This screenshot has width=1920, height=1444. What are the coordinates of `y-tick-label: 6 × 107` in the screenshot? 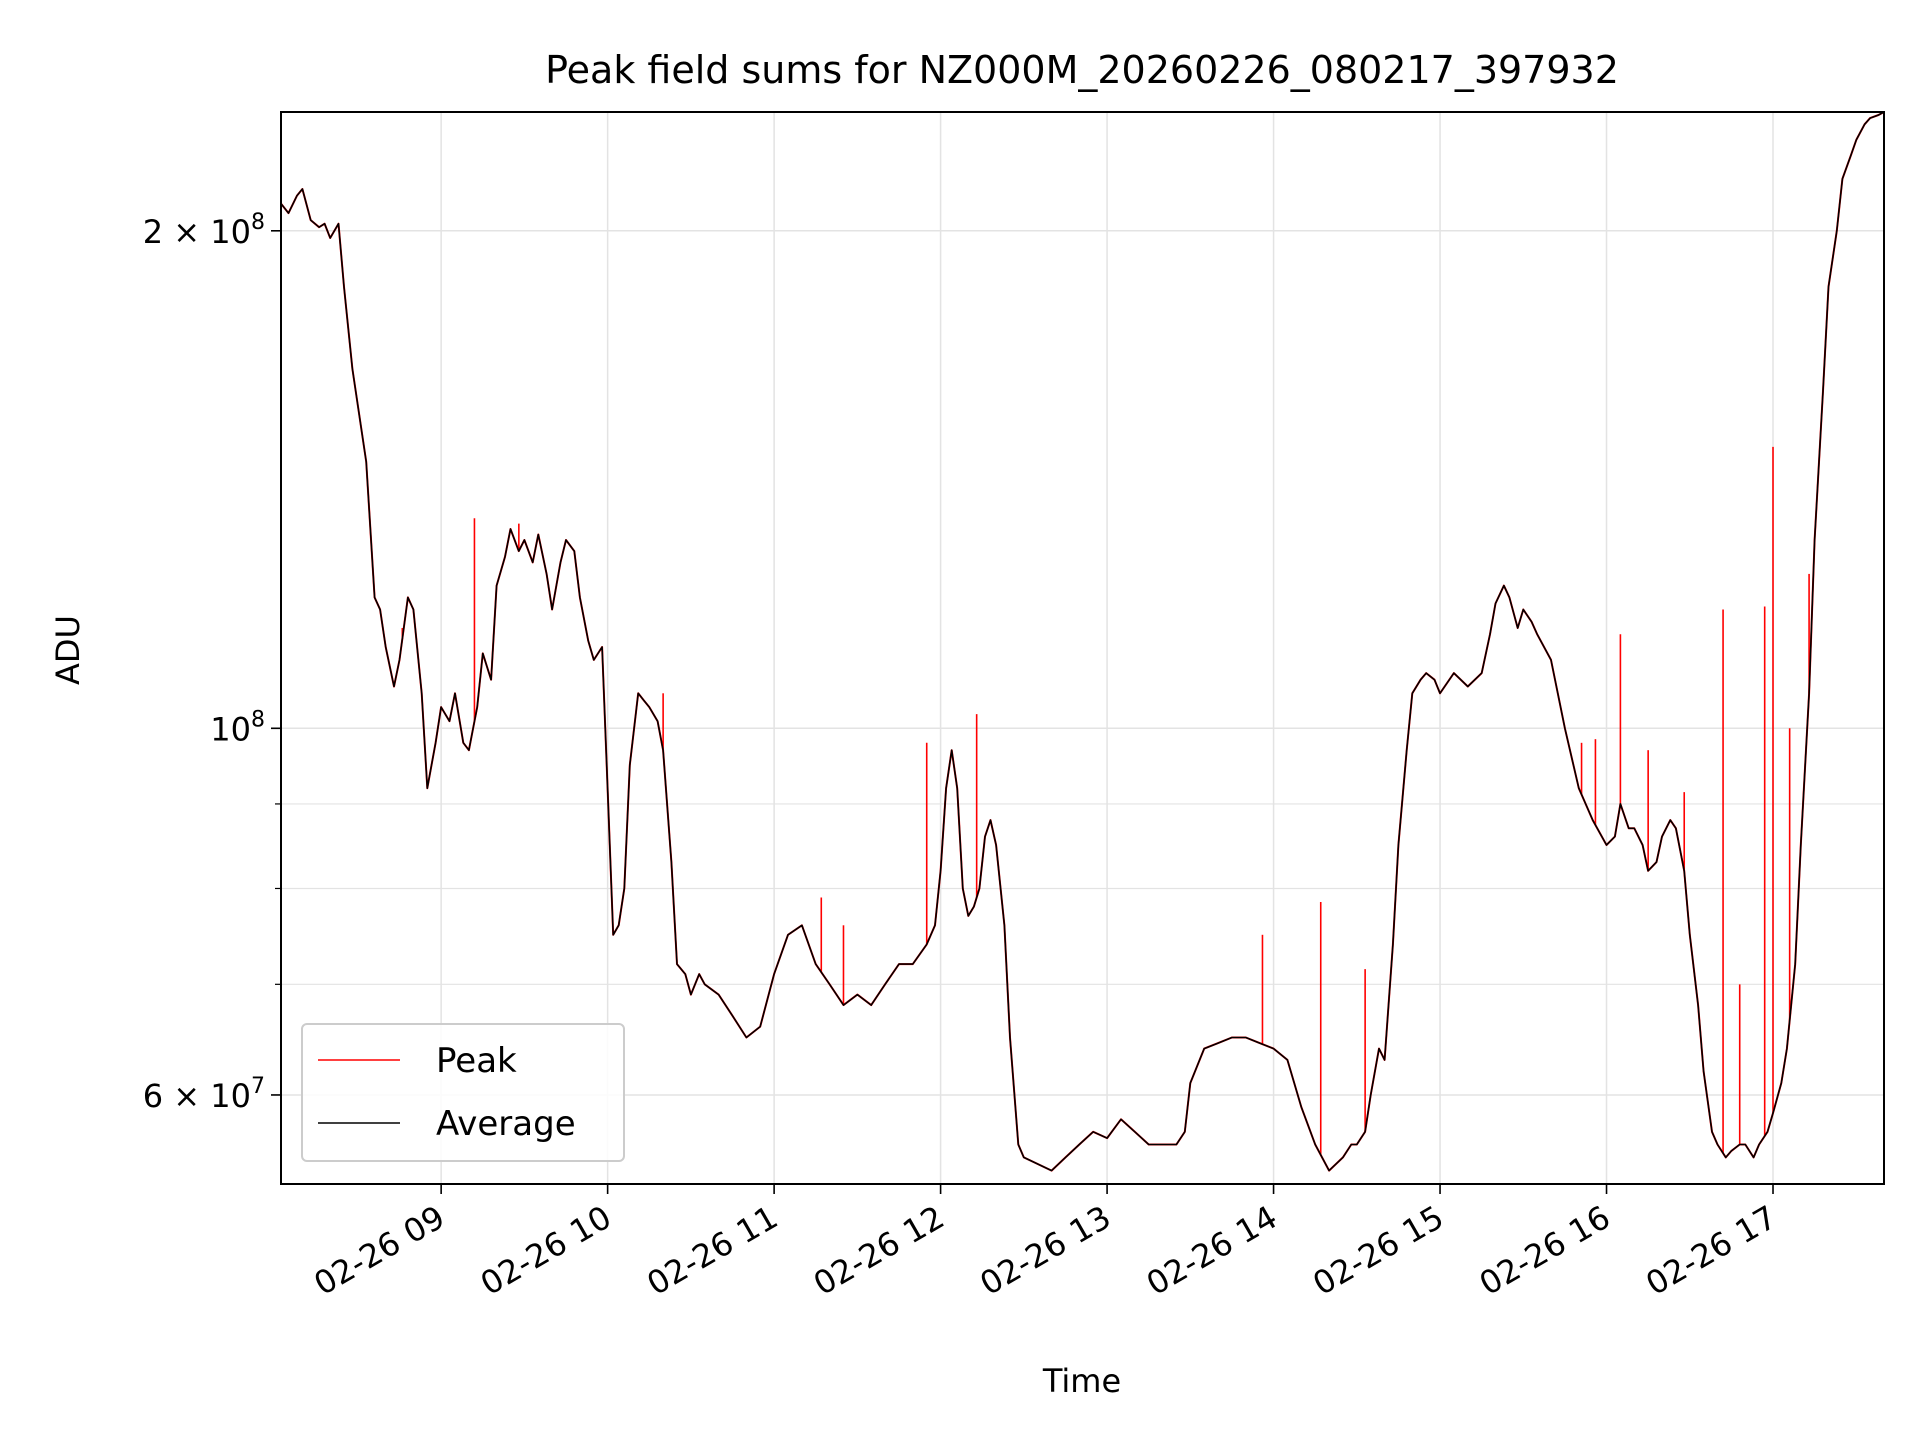 It's located at (204, 1094).